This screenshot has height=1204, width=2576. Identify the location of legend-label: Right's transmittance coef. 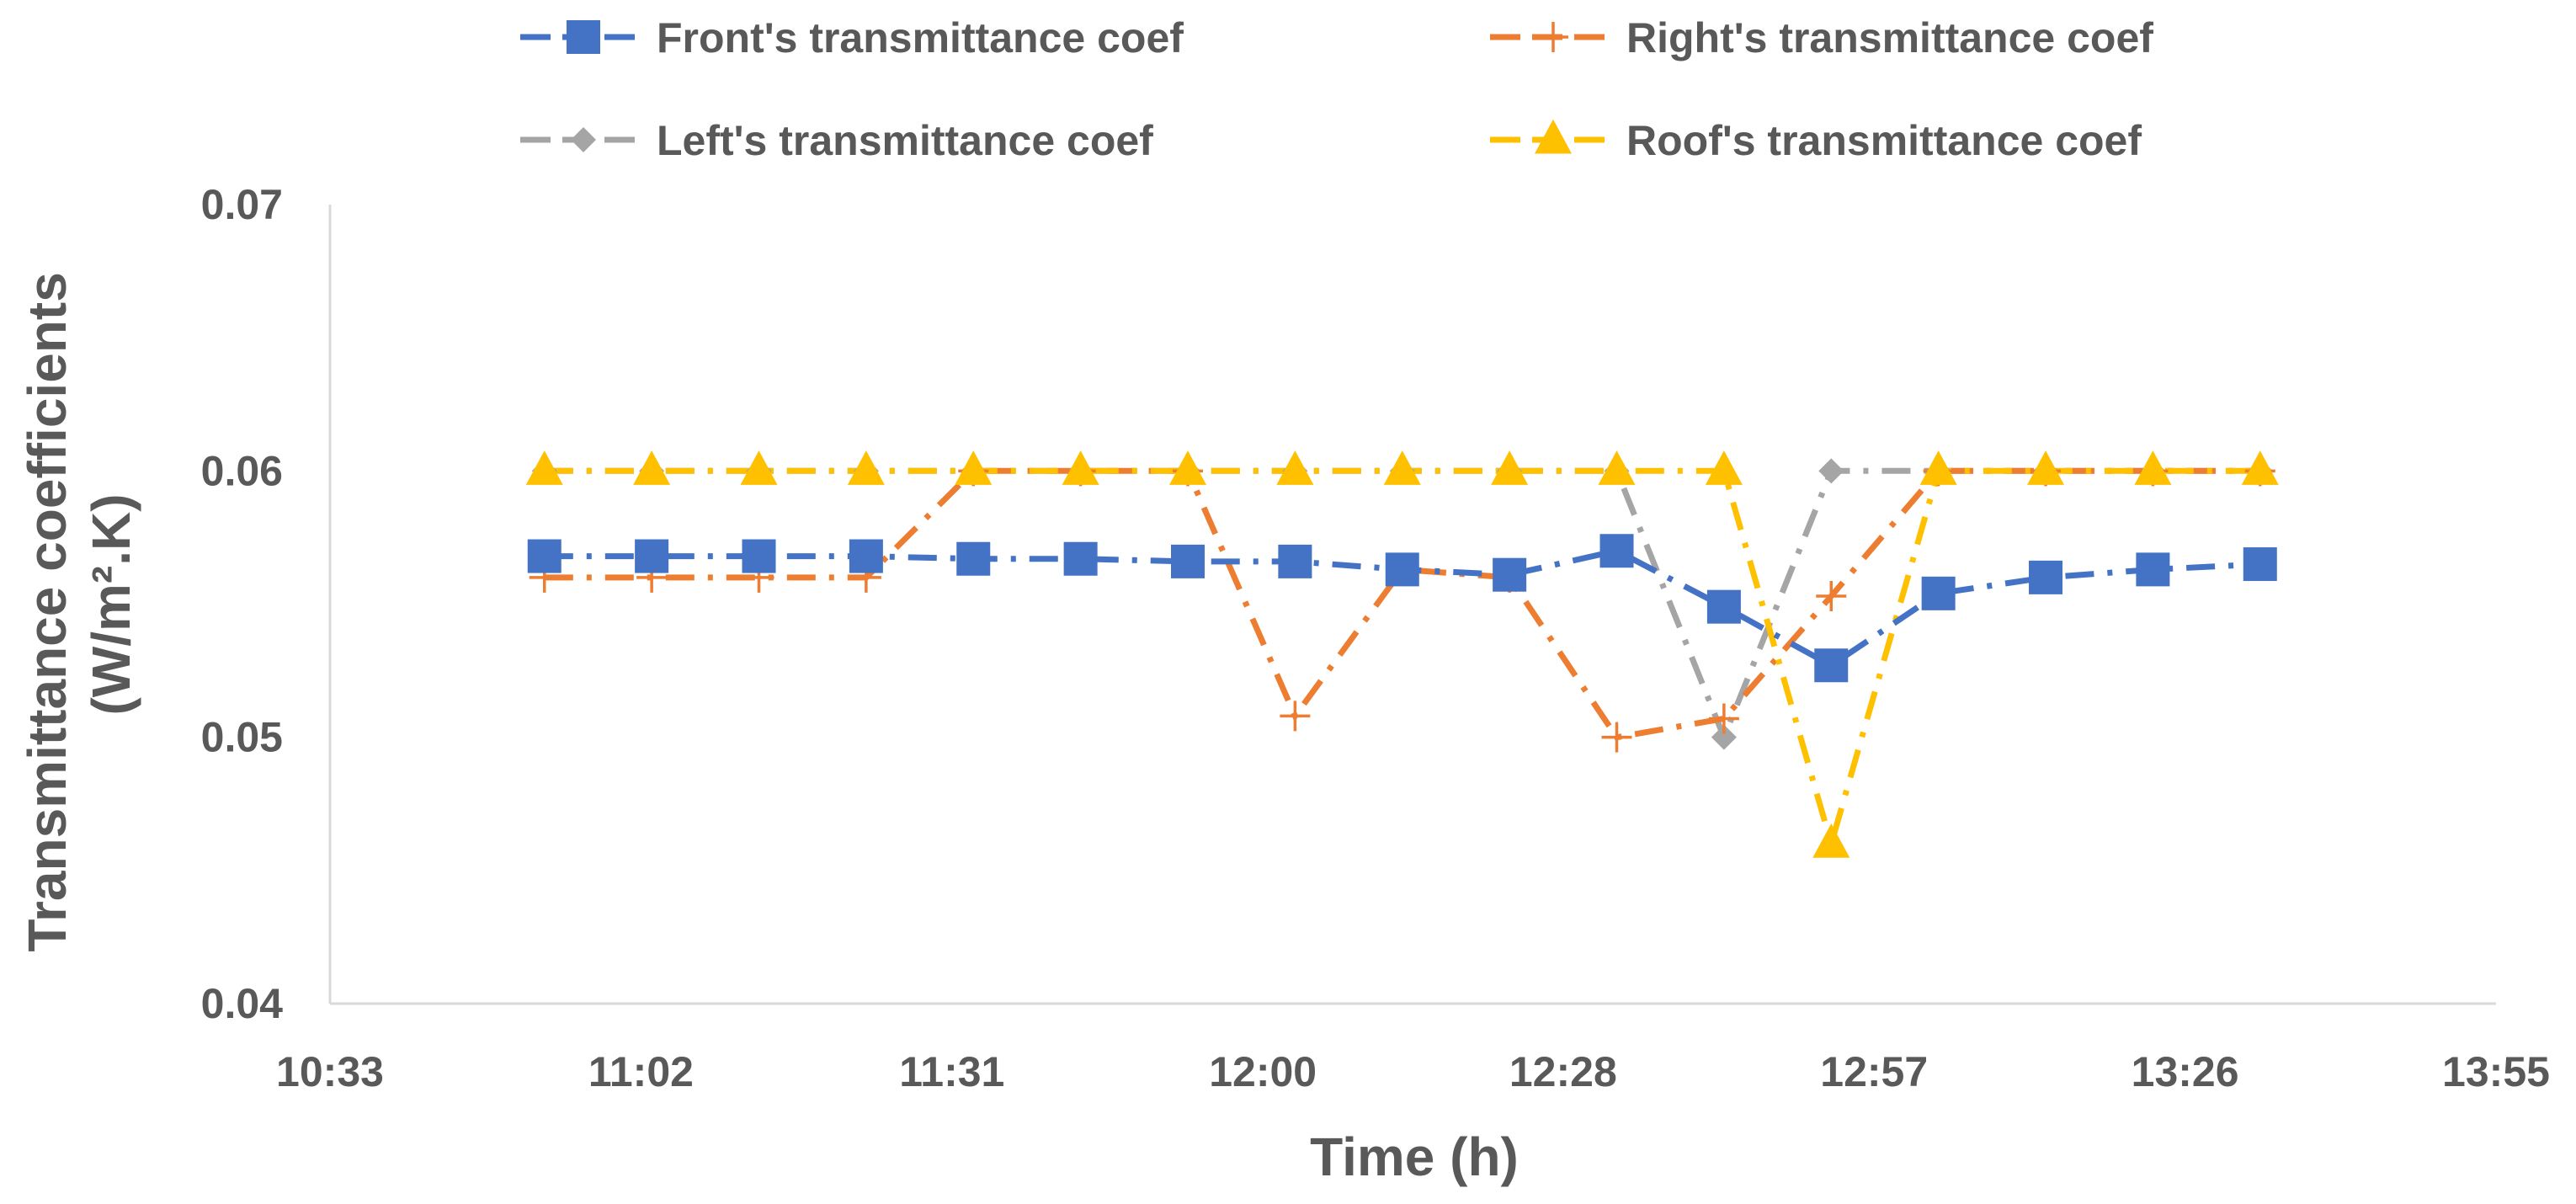
(1889, 37).